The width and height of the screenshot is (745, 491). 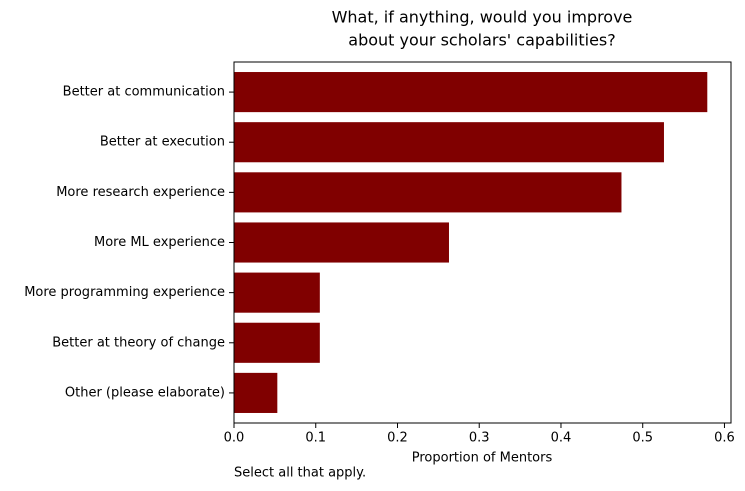 I want to click on x-tick-label: 0.1, so click(x=315, y=438).